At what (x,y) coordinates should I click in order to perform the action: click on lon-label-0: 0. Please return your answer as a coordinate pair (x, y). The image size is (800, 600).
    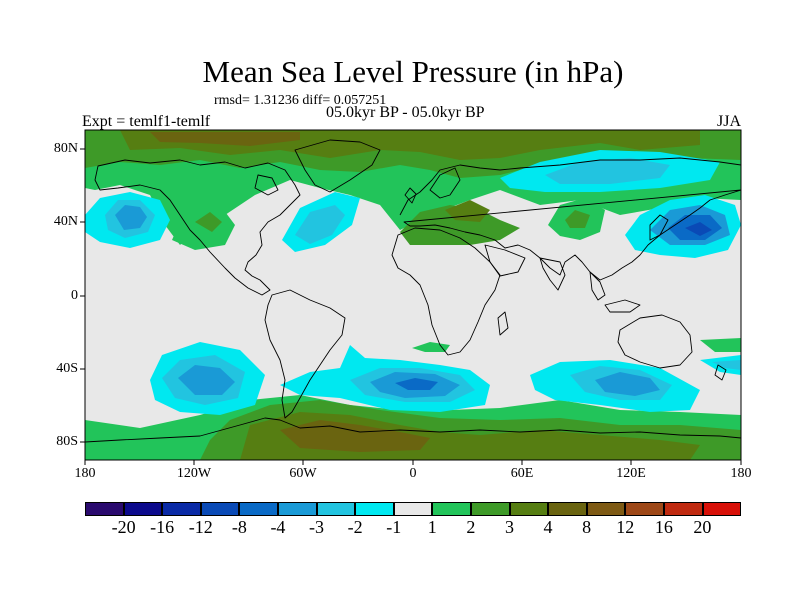
    Looking at the image, I should click on (413, 473).